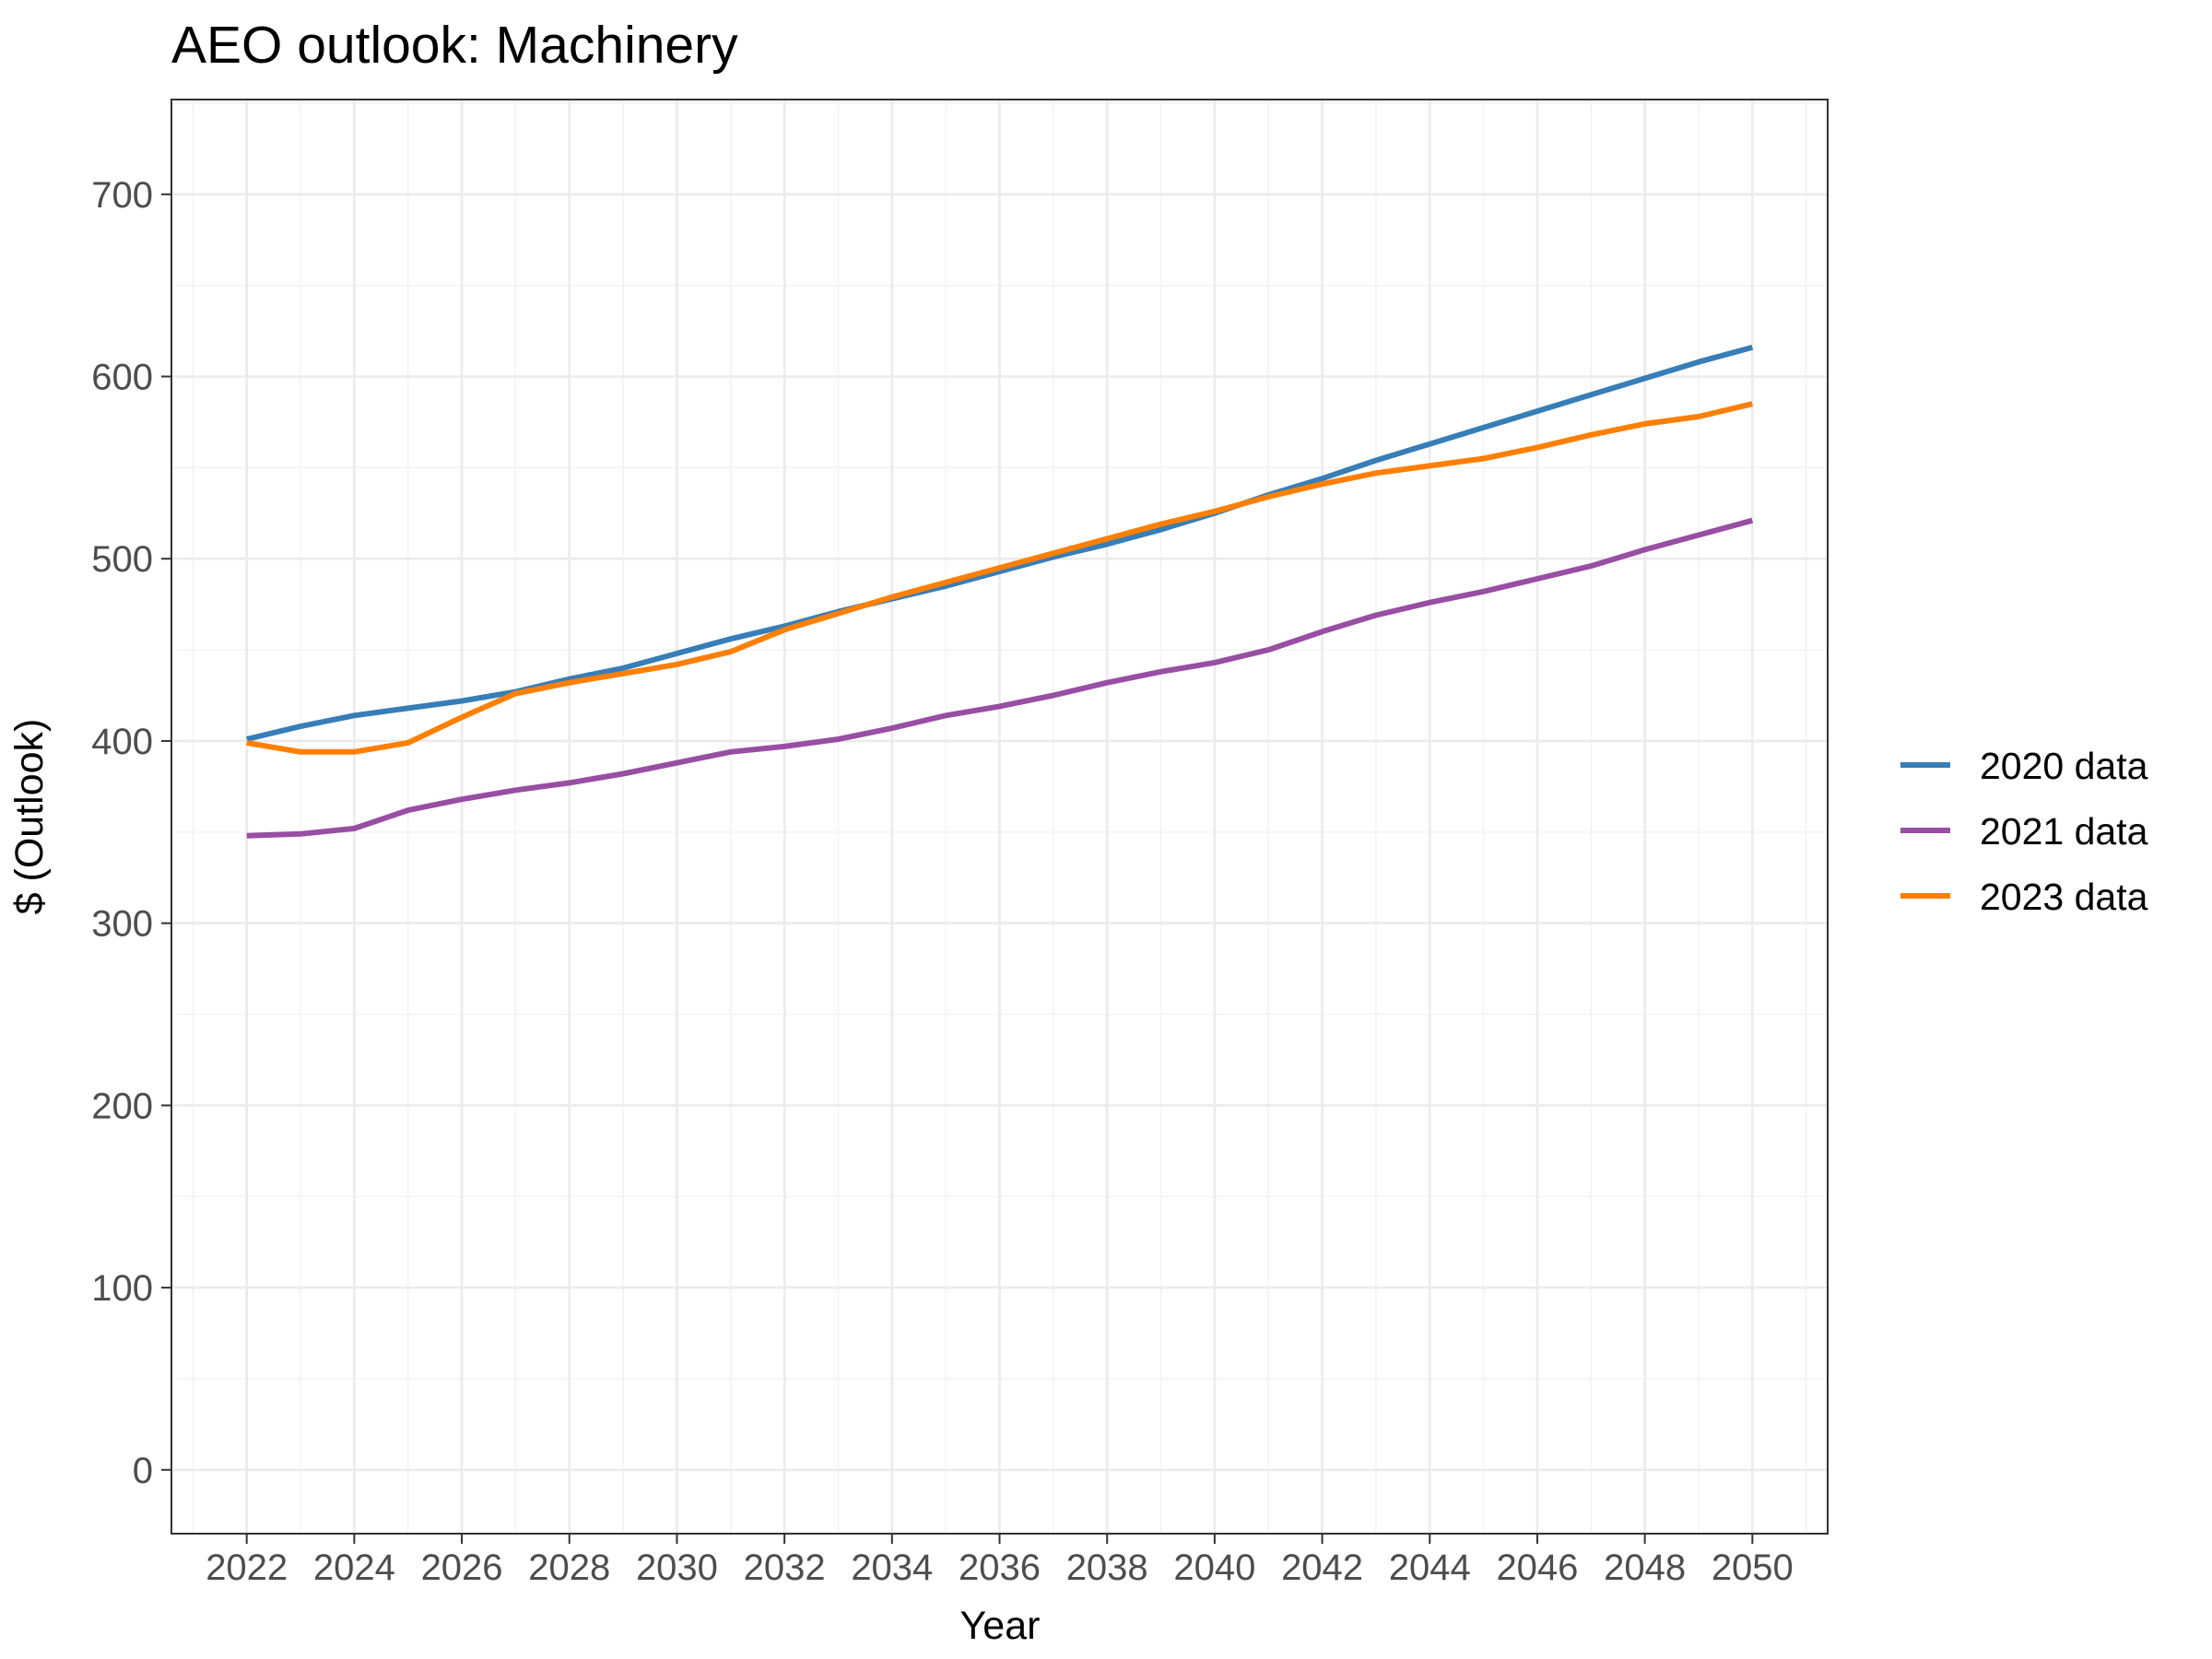  I want to click on y-axis-title: $ (Outlook), so click(29, 817).